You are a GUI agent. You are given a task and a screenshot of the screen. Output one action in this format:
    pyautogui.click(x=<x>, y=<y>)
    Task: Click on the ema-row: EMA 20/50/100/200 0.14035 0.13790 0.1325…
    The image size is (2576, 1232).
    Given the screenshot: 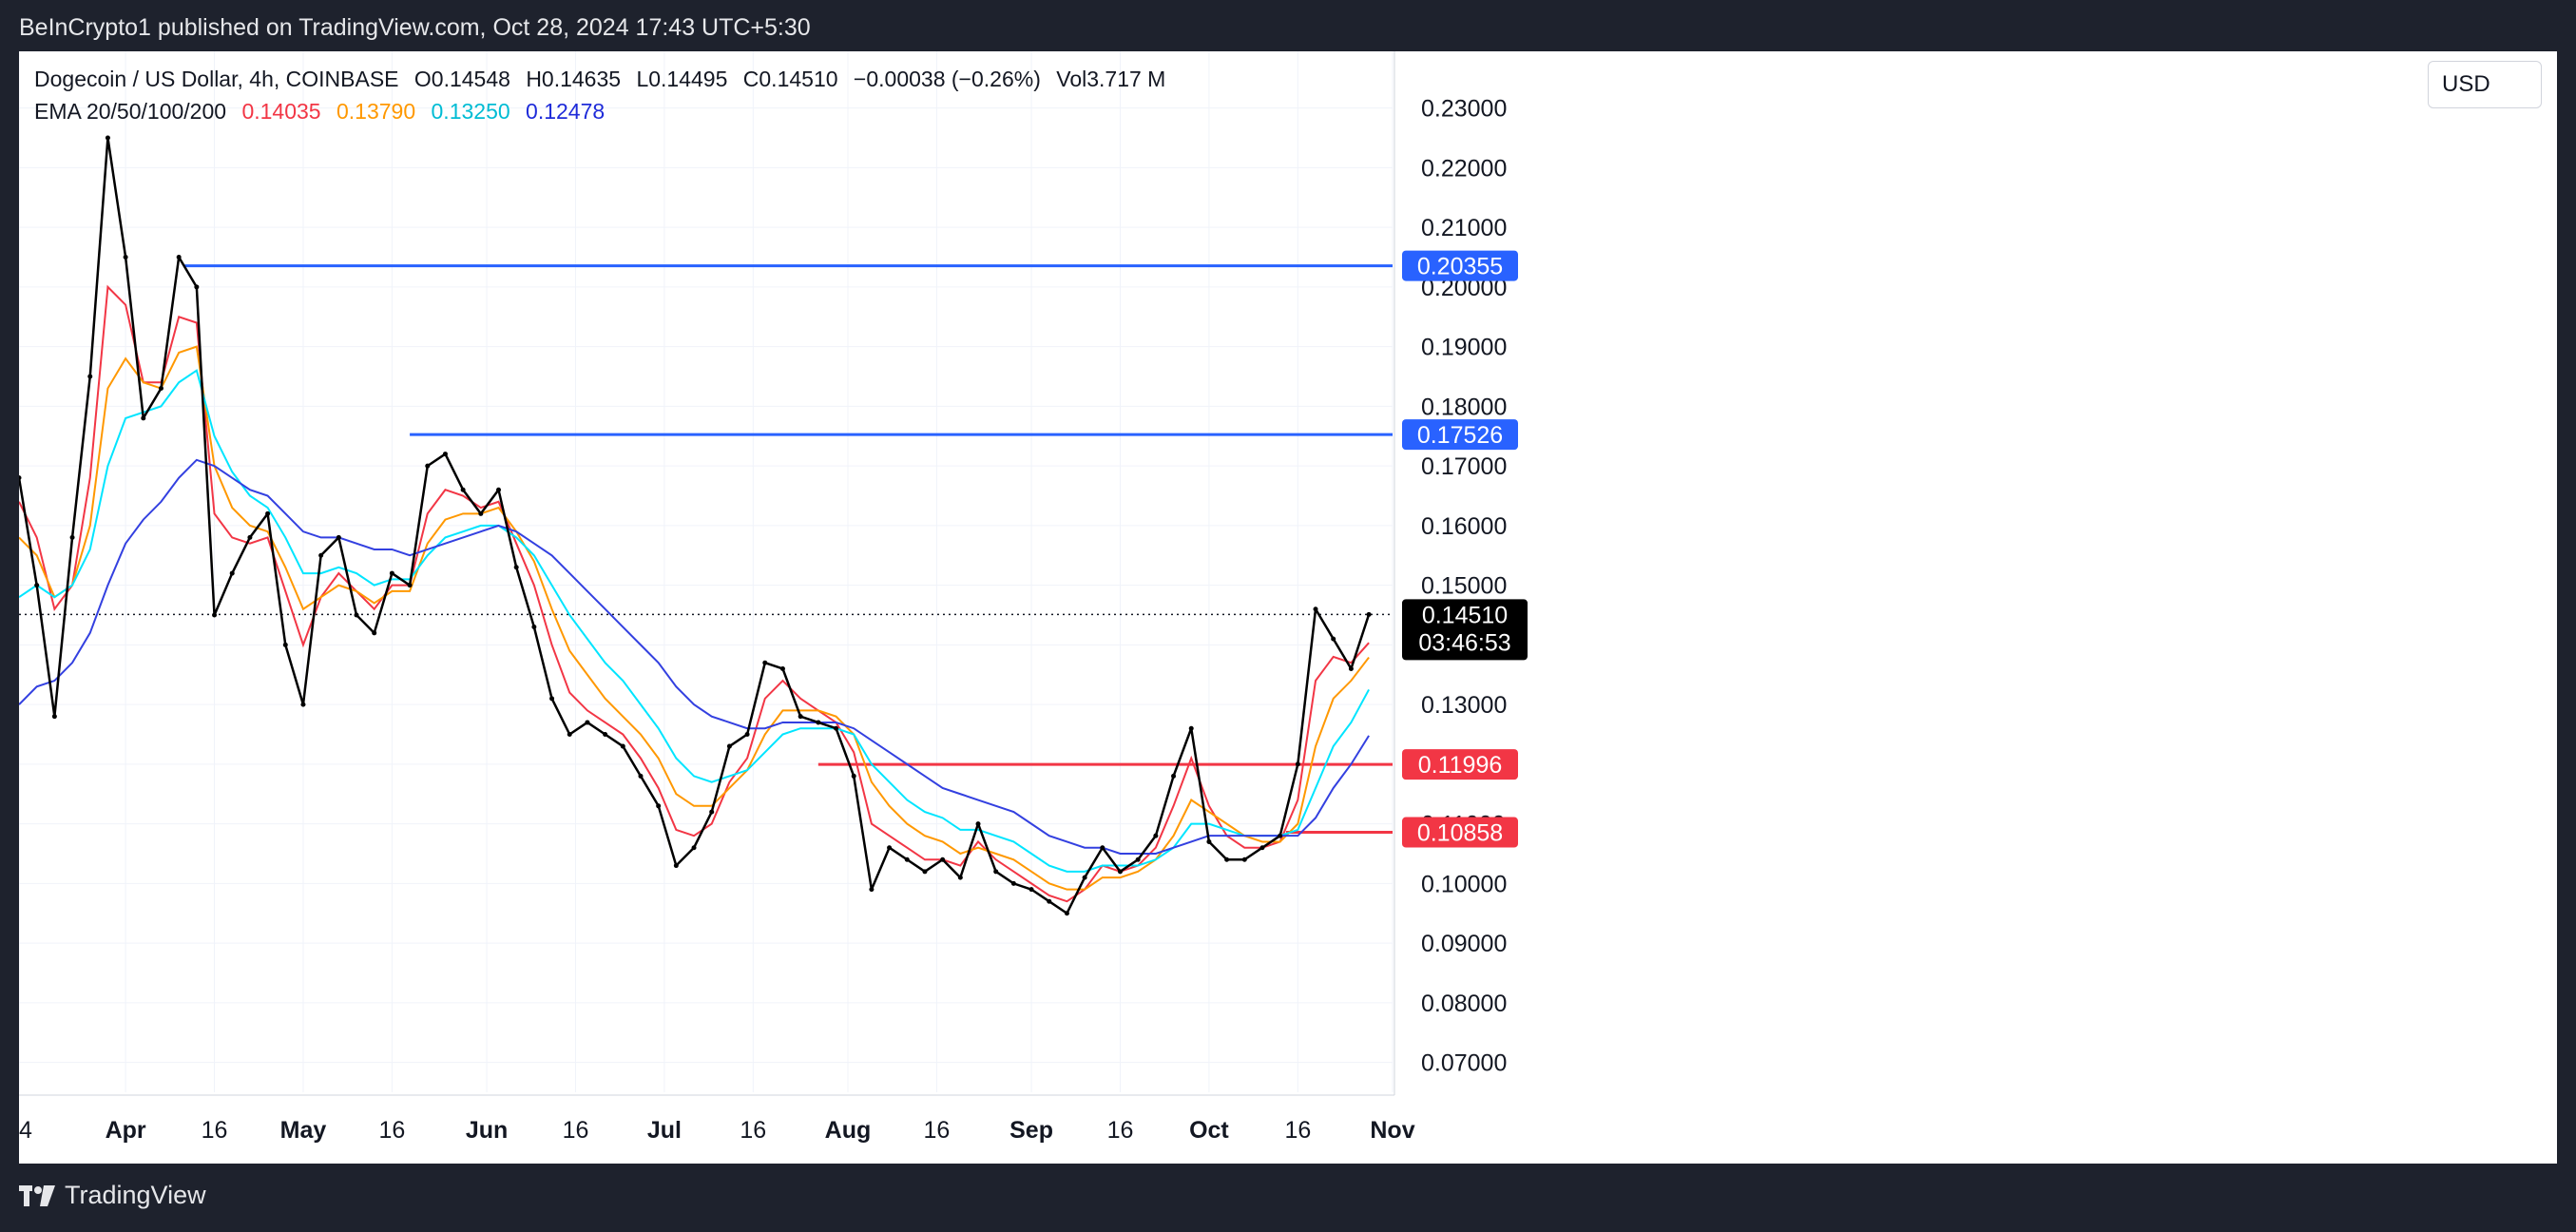 What is the action you would take?
    pyautogui.click(x=604, y=111)
    